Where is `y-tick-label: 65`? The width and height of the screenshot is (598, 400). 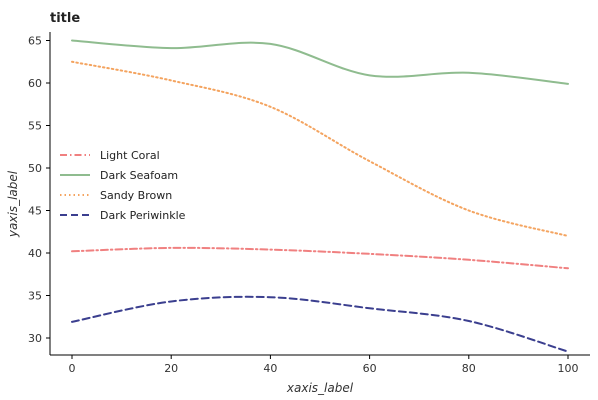 y-tick-label: 65 is located at coordinates (35, 41).